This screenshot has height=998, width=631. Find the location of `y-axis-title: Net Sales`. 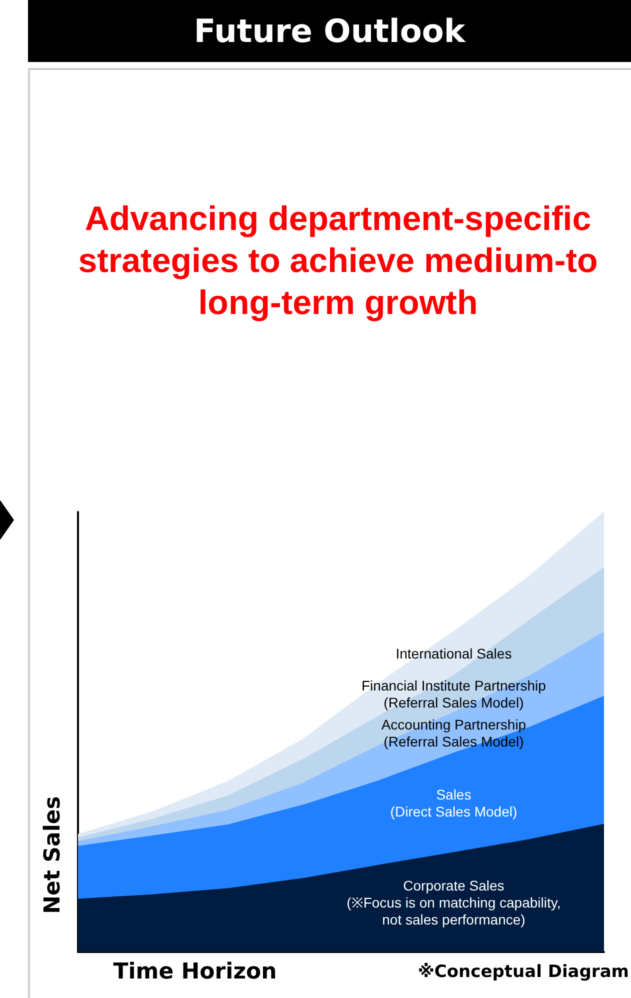

y-axis-title: Net Sales is located at coordinates (53, 855).